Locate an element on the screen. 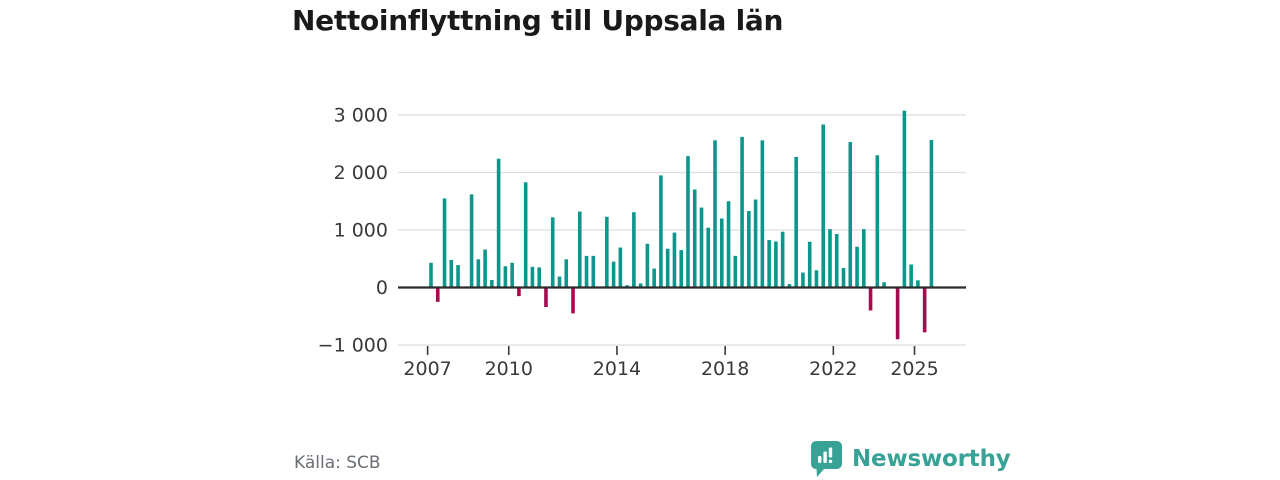 The width and height of the screenshot is (1280, 480). y-tick-label: 3 000 is located at coordinates (361, 116).